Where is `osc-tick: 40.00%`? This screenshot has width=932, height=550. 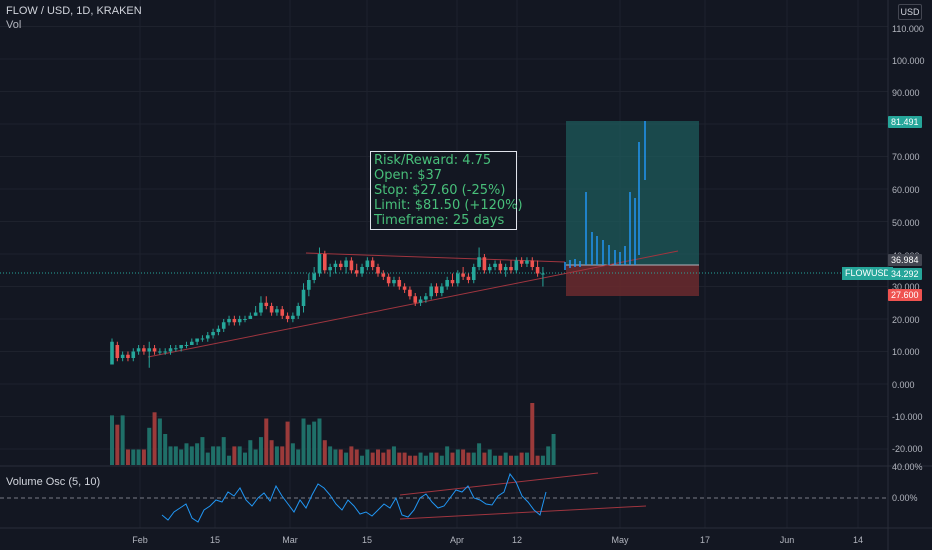 osc-tick: 40.00% is located at coordinates (907, 467).